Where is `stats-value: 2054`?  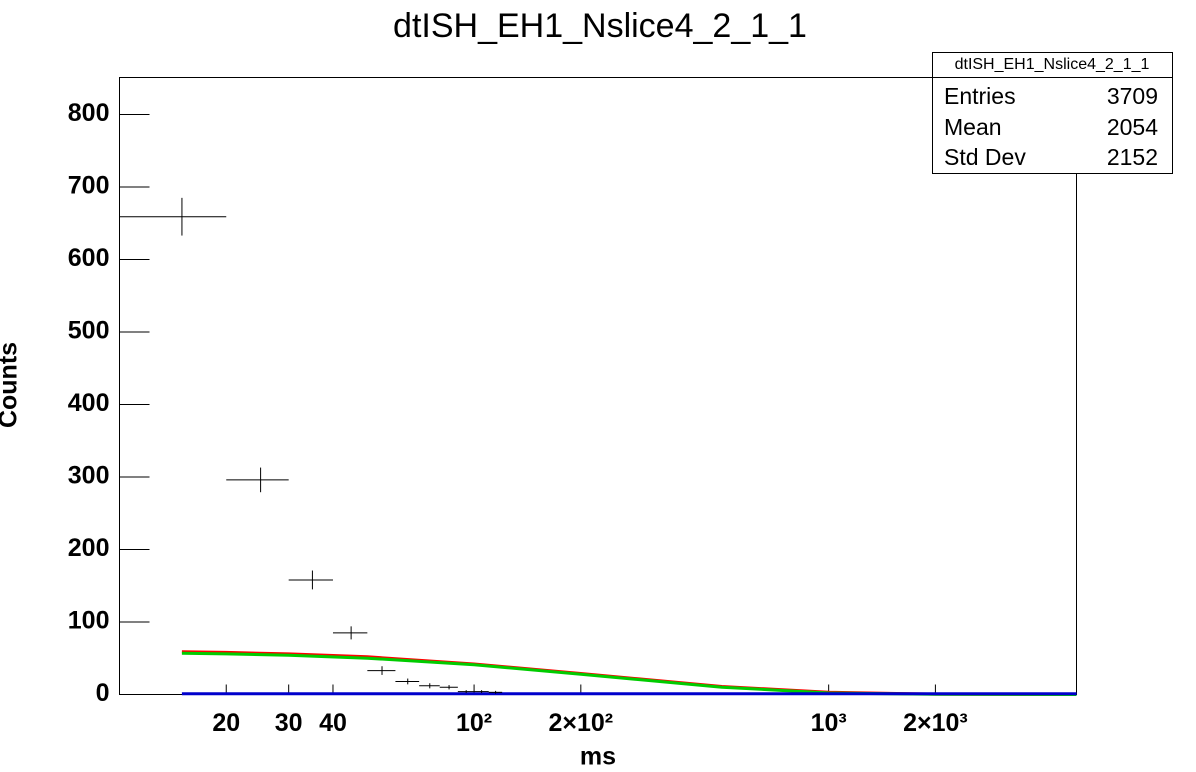
stats-value: 2054 is located at coordinates (1132, 127).